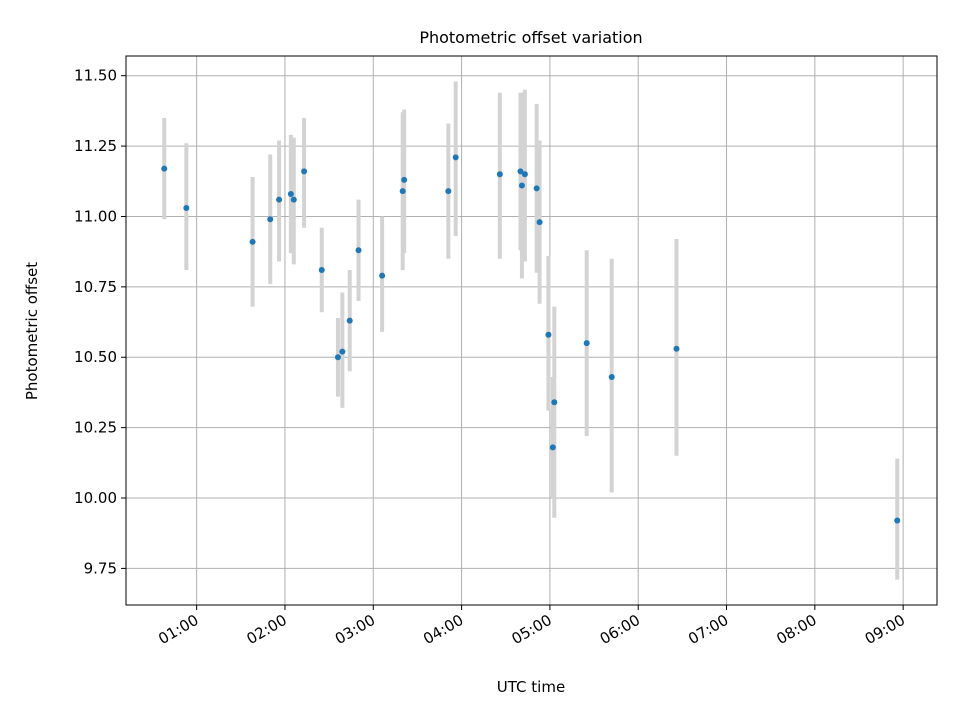 This screenshot has width=960, height=720. What do you see at coordinates (95, 287) in the screenshot?
I see `y-tick-label: 10.75` at bounding box center [95, 287].